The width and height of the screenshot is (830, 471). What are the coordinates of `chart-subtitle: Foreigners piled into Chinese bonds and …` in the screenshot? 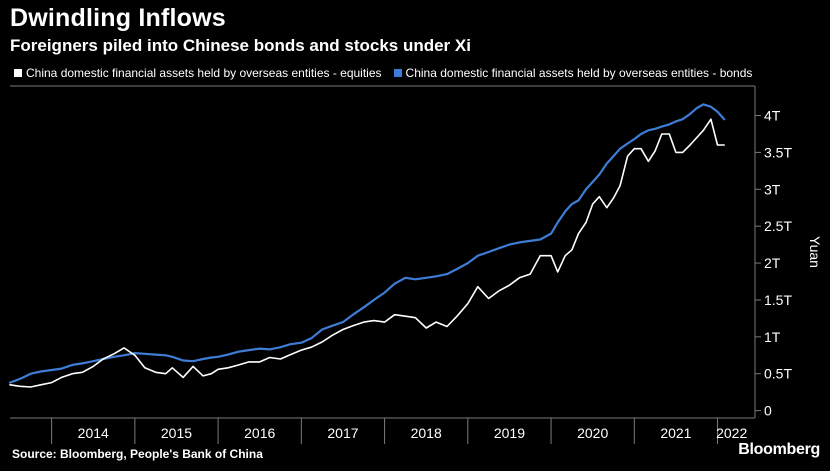 It's located at (240, 45).